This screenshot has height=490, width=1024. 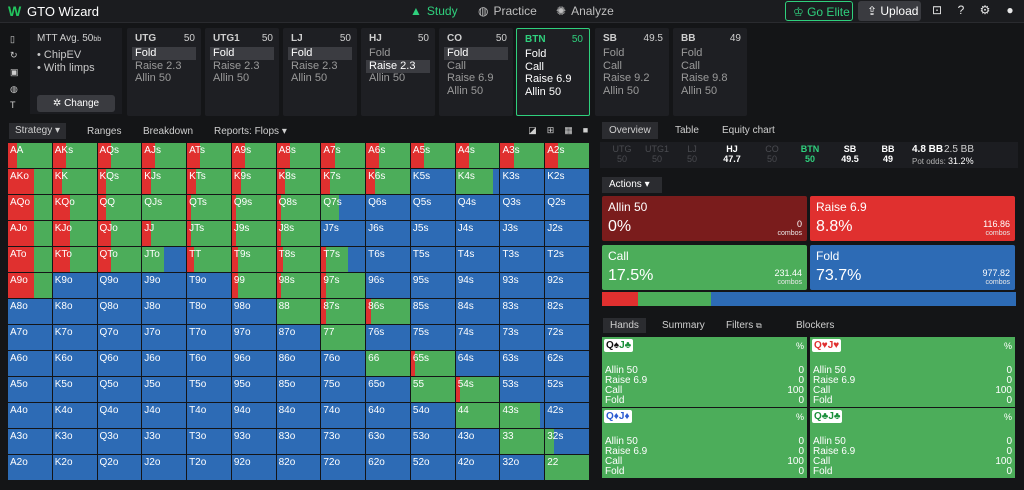 What do you see at coordinates (478, 286) in the screenshot?
I see `hand-cell: 94s` at bounding box center [478, 286].